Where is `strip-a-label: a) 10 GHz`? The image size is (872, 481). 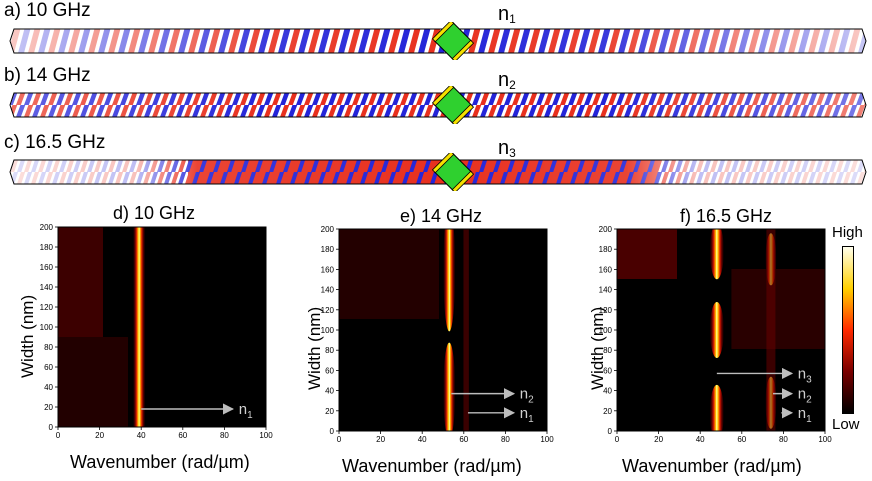 strip-a-label: a) 10 GHz is located at coordinates (47, 10).